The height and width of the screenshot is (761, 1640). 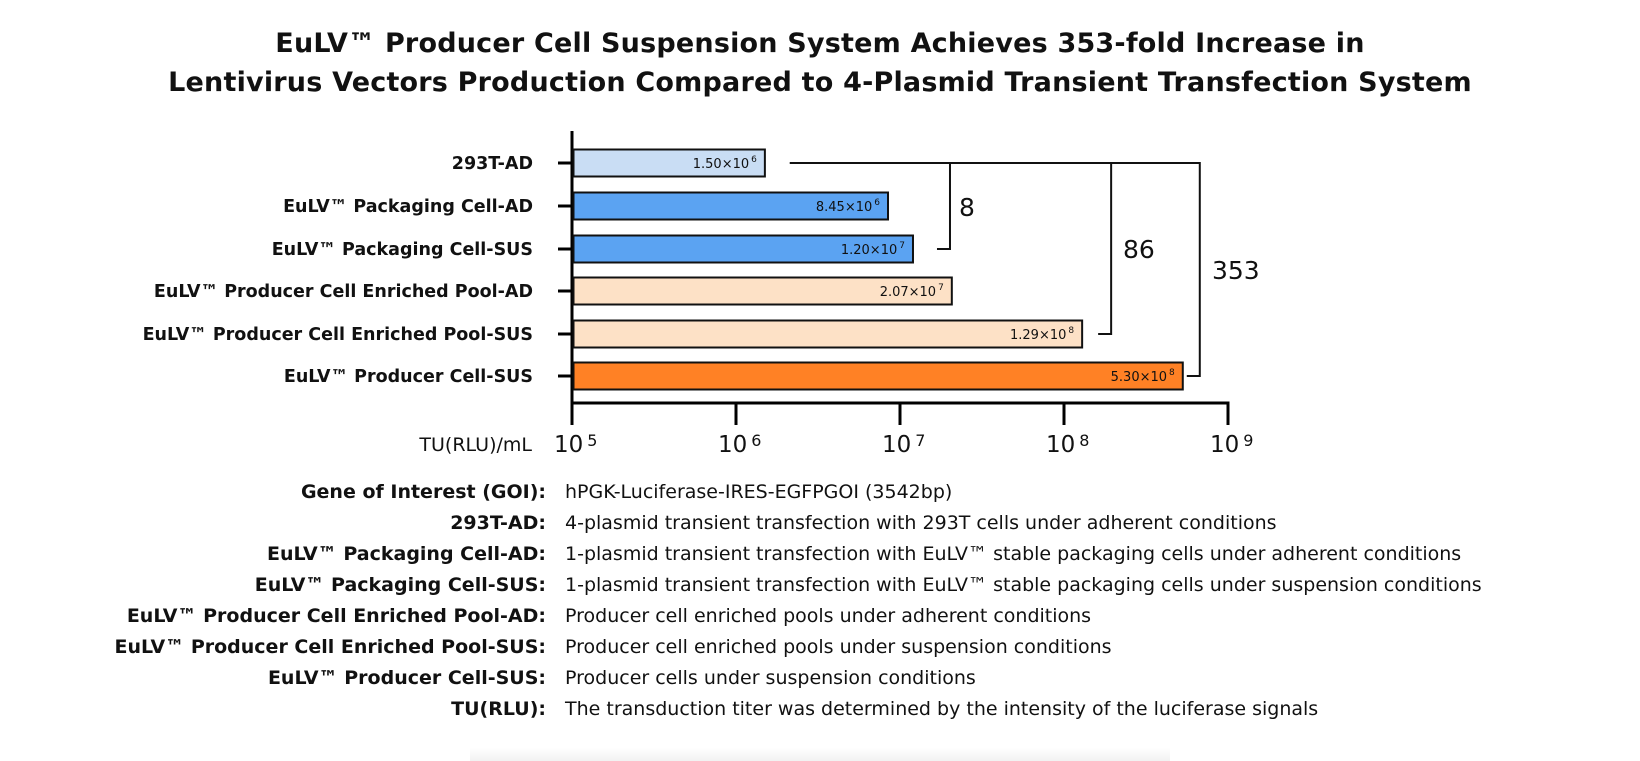 What do you see at coordinates (406, 554) in the screenshot?
I see `legend-term: EuLV™ Packaging Cell-AD:` at bounding box center [406, 554].